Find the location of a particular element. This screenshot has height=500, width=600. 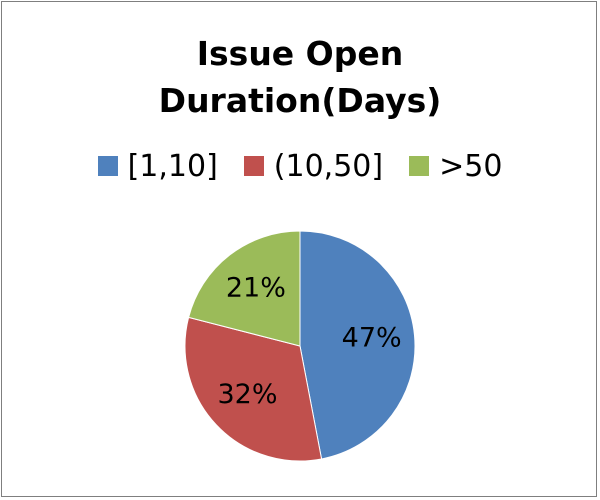

legend-item-1-10: [1,10] is located at coordinates (157, 166).